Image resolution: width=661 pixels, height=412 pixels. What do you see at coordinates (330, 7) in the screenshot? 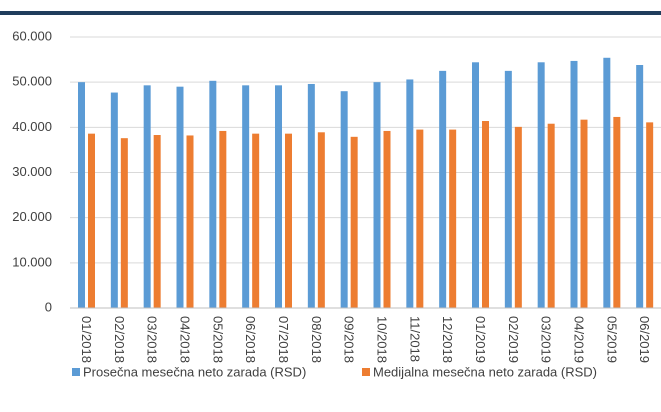
I see `header-strip` at bounding box center [330, 7].